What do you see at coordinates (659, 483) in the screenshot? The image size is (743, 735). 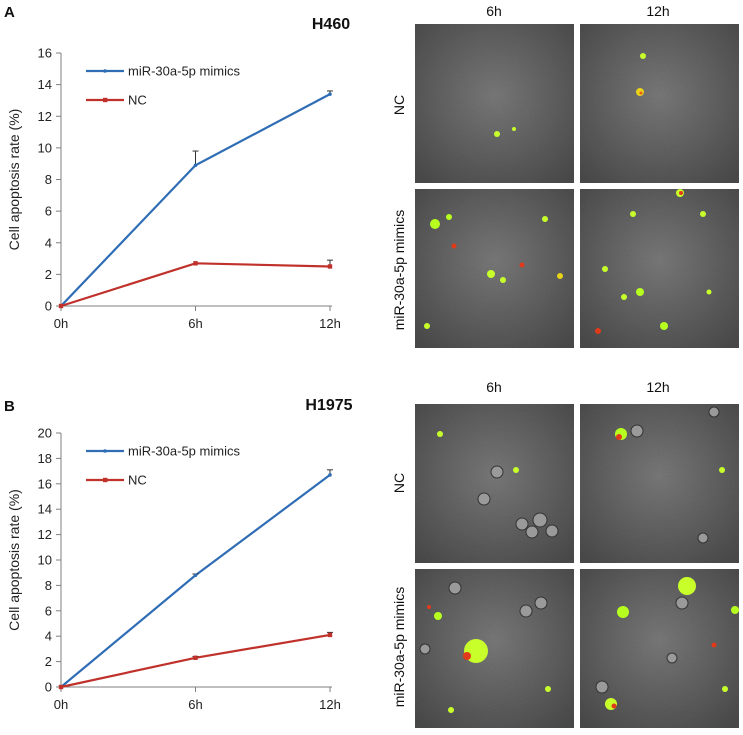 I see `micrograph-b-nc-12h` at bounding box center [659, 483].